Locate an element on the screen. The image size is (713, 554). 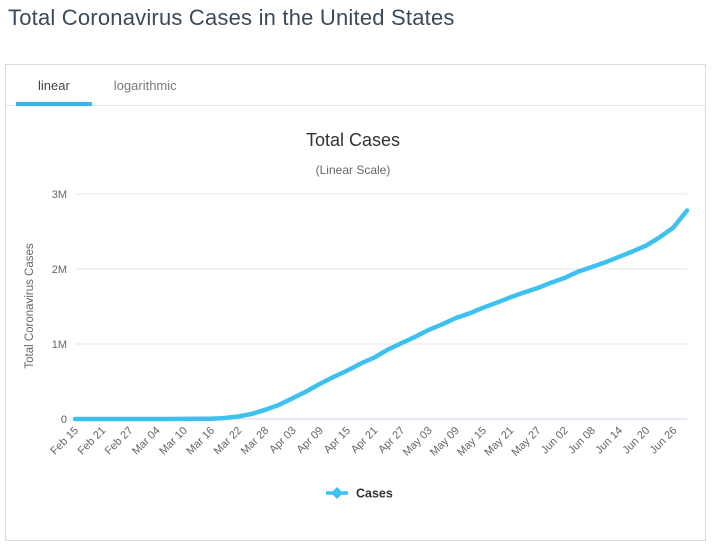
tab-linear-label: linear is located at coordinates (54, 85).